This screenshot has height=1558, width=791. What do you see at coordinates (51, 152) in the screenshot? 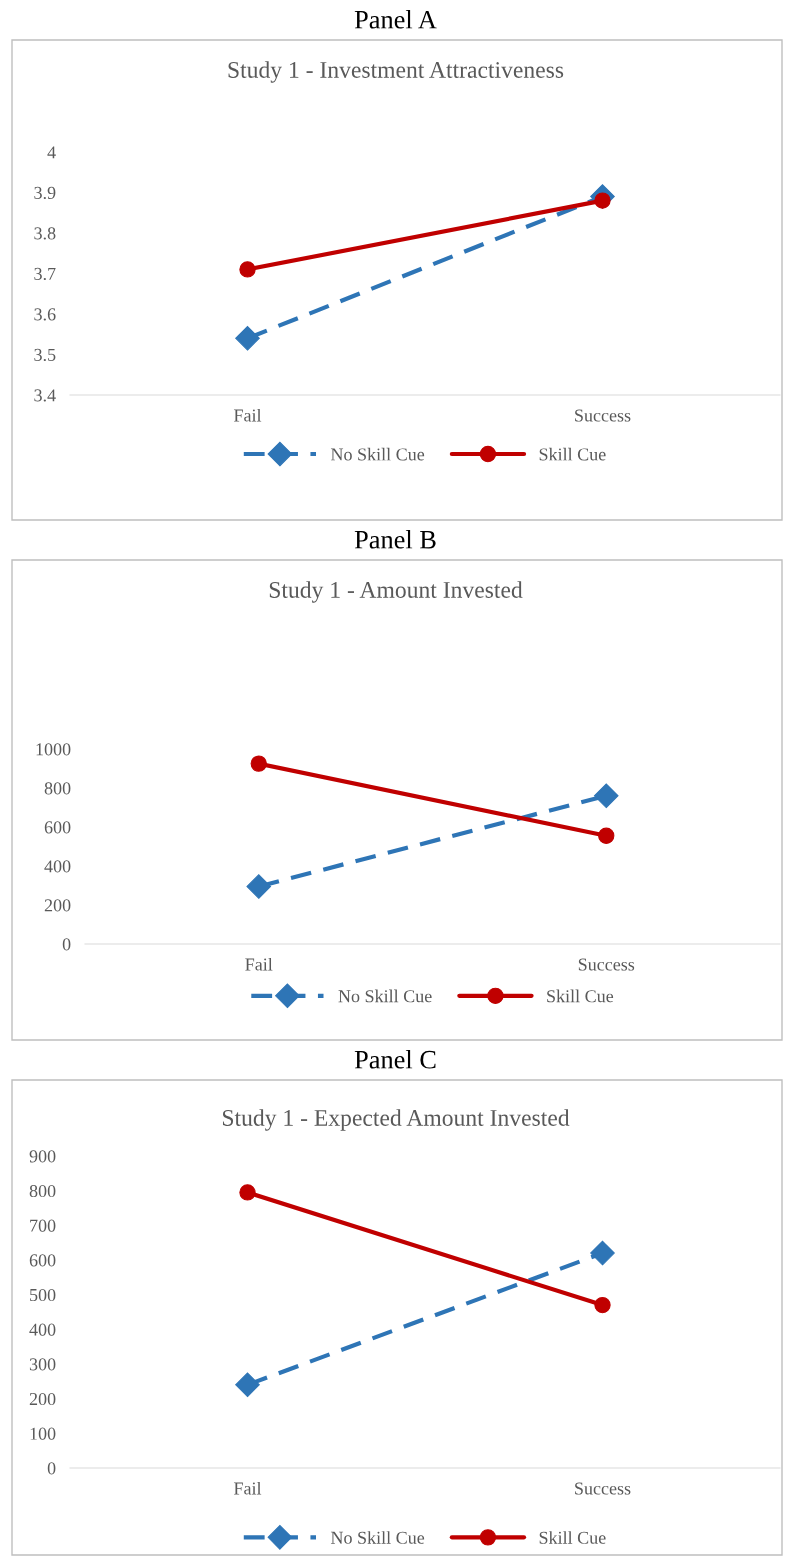
I see `y-tick-label: 4` at bounding box center [51, 152].